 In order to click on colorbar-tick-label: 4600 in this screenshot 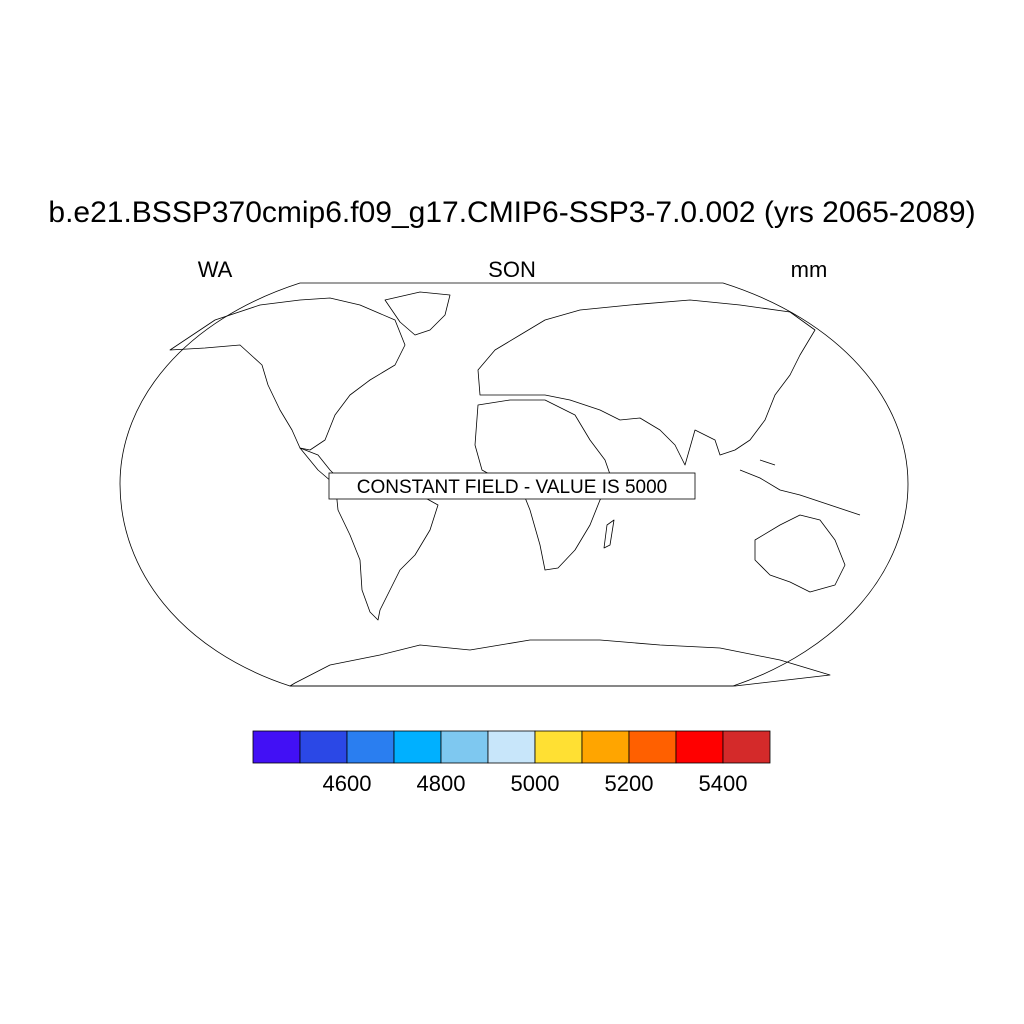, I will do `click(347, 783)`.